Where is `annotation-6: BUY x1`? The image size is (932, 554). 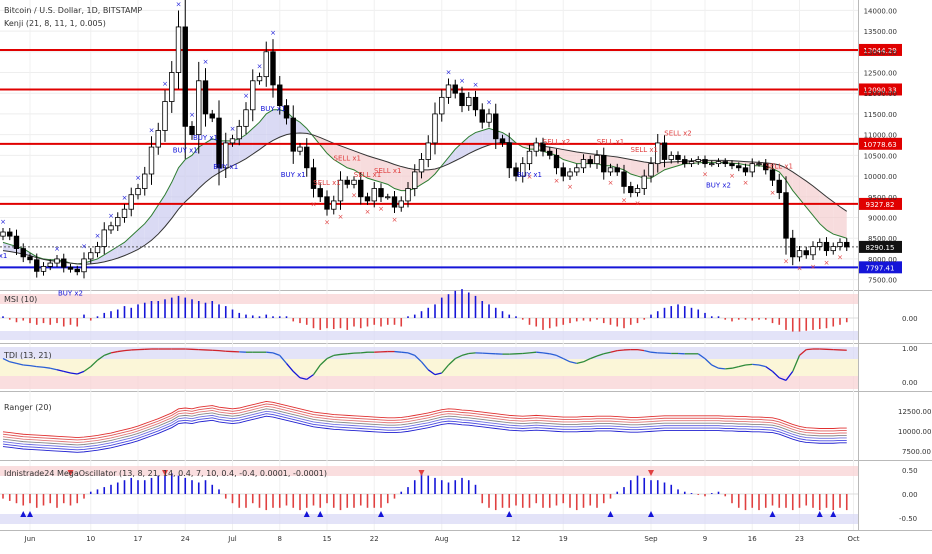 annotation-6: BUY x1 is located at coordinates (293, 175).